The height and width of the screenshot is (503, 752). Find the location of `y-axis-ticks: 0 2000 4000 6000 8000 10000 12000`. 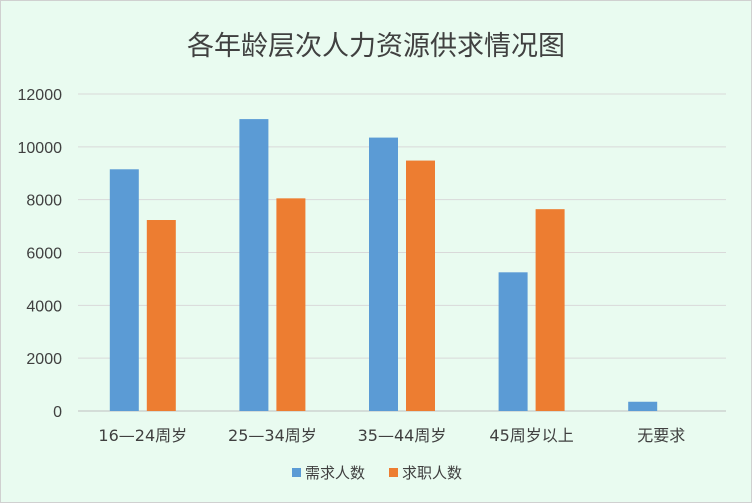

y-axis-ticks: 0 2000 4000 6000 8000 10000 12000 is located at coordinates (40, 254).